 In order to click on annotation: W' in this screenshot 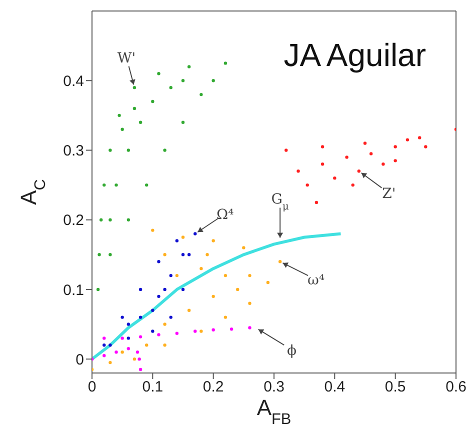, I will do `click(126, 58)`.